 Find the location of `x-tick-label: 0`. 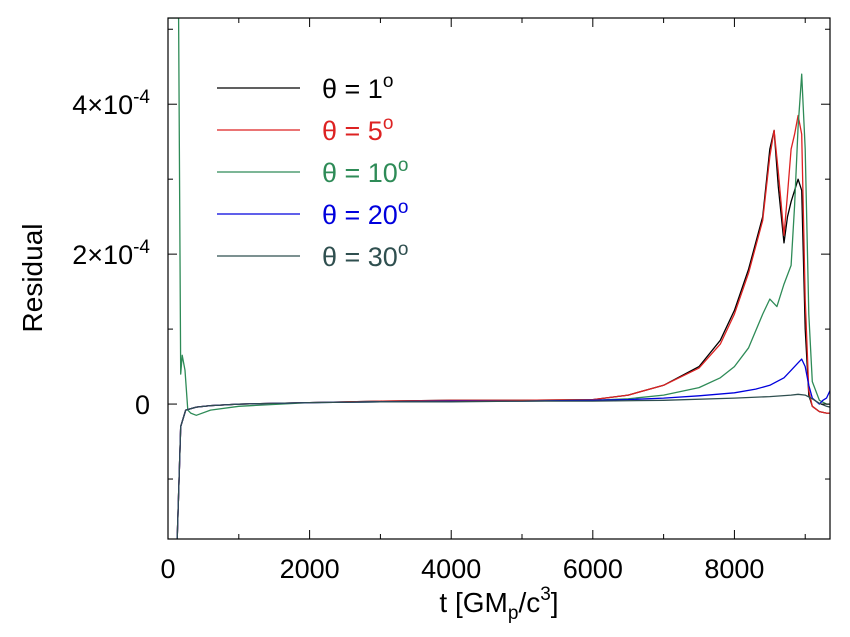

x-tick-label: 0 is located at coordinates (167, 569).